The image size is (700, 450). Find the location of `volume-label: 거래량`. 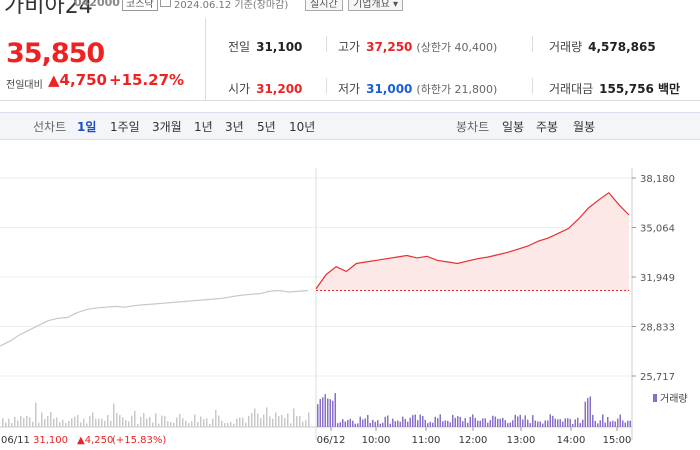

volume-label: 거래량 is located at coordinates (566, 47).